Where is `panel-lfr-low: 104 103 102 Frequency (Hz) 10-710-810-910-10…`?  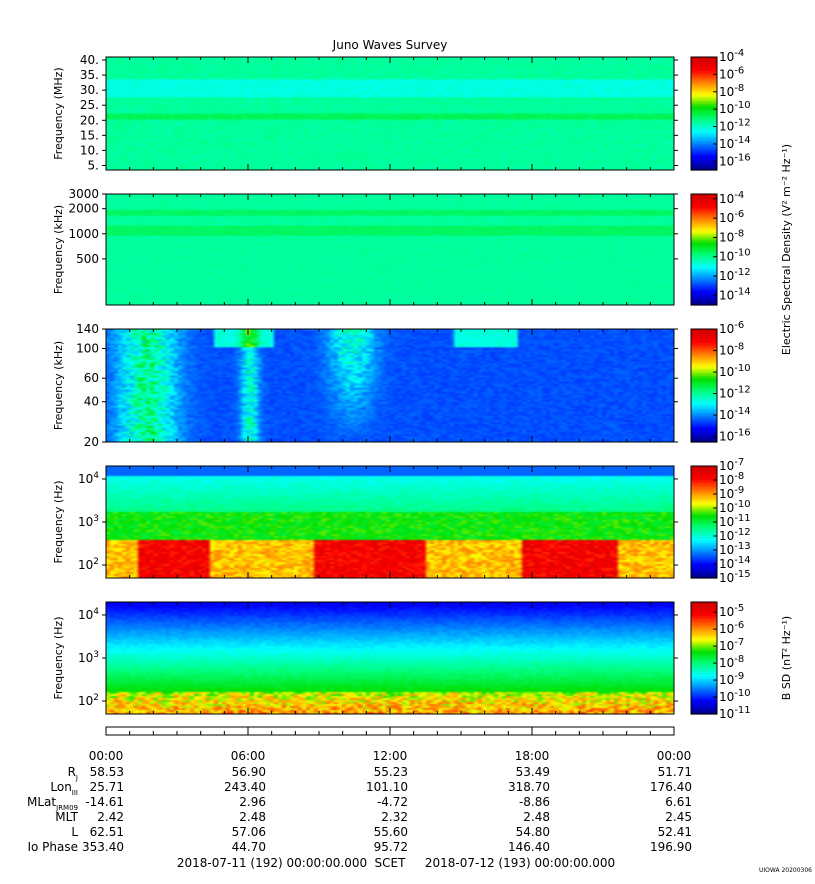
panel-lfr-low: 104 103 102 Frequency (Hz) 10-710-810-910-10… is located at coordinates (401, 521).